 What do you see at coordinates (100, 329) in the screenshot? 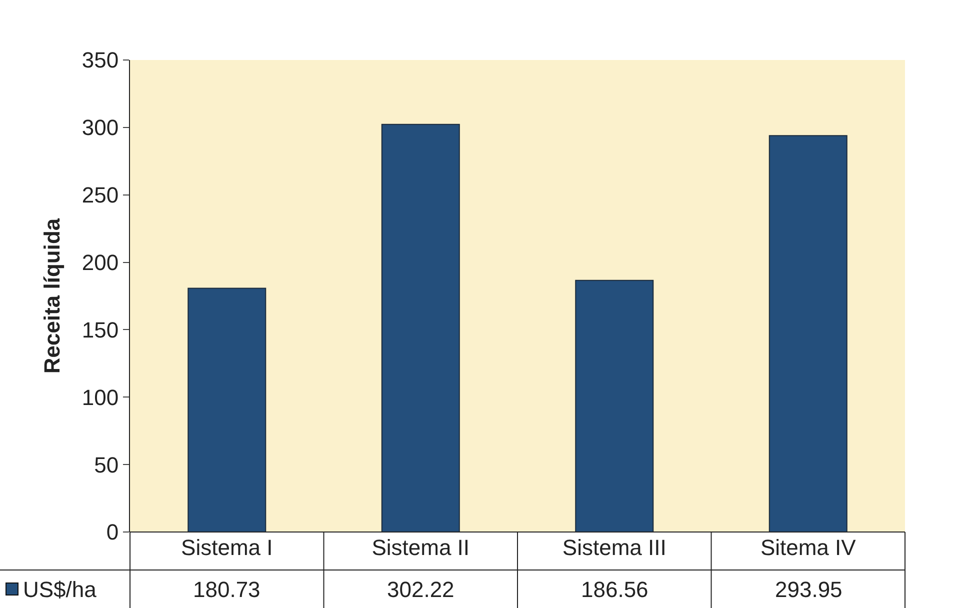
I see `y-tick-label: 150` at bounding box center [100, 329].